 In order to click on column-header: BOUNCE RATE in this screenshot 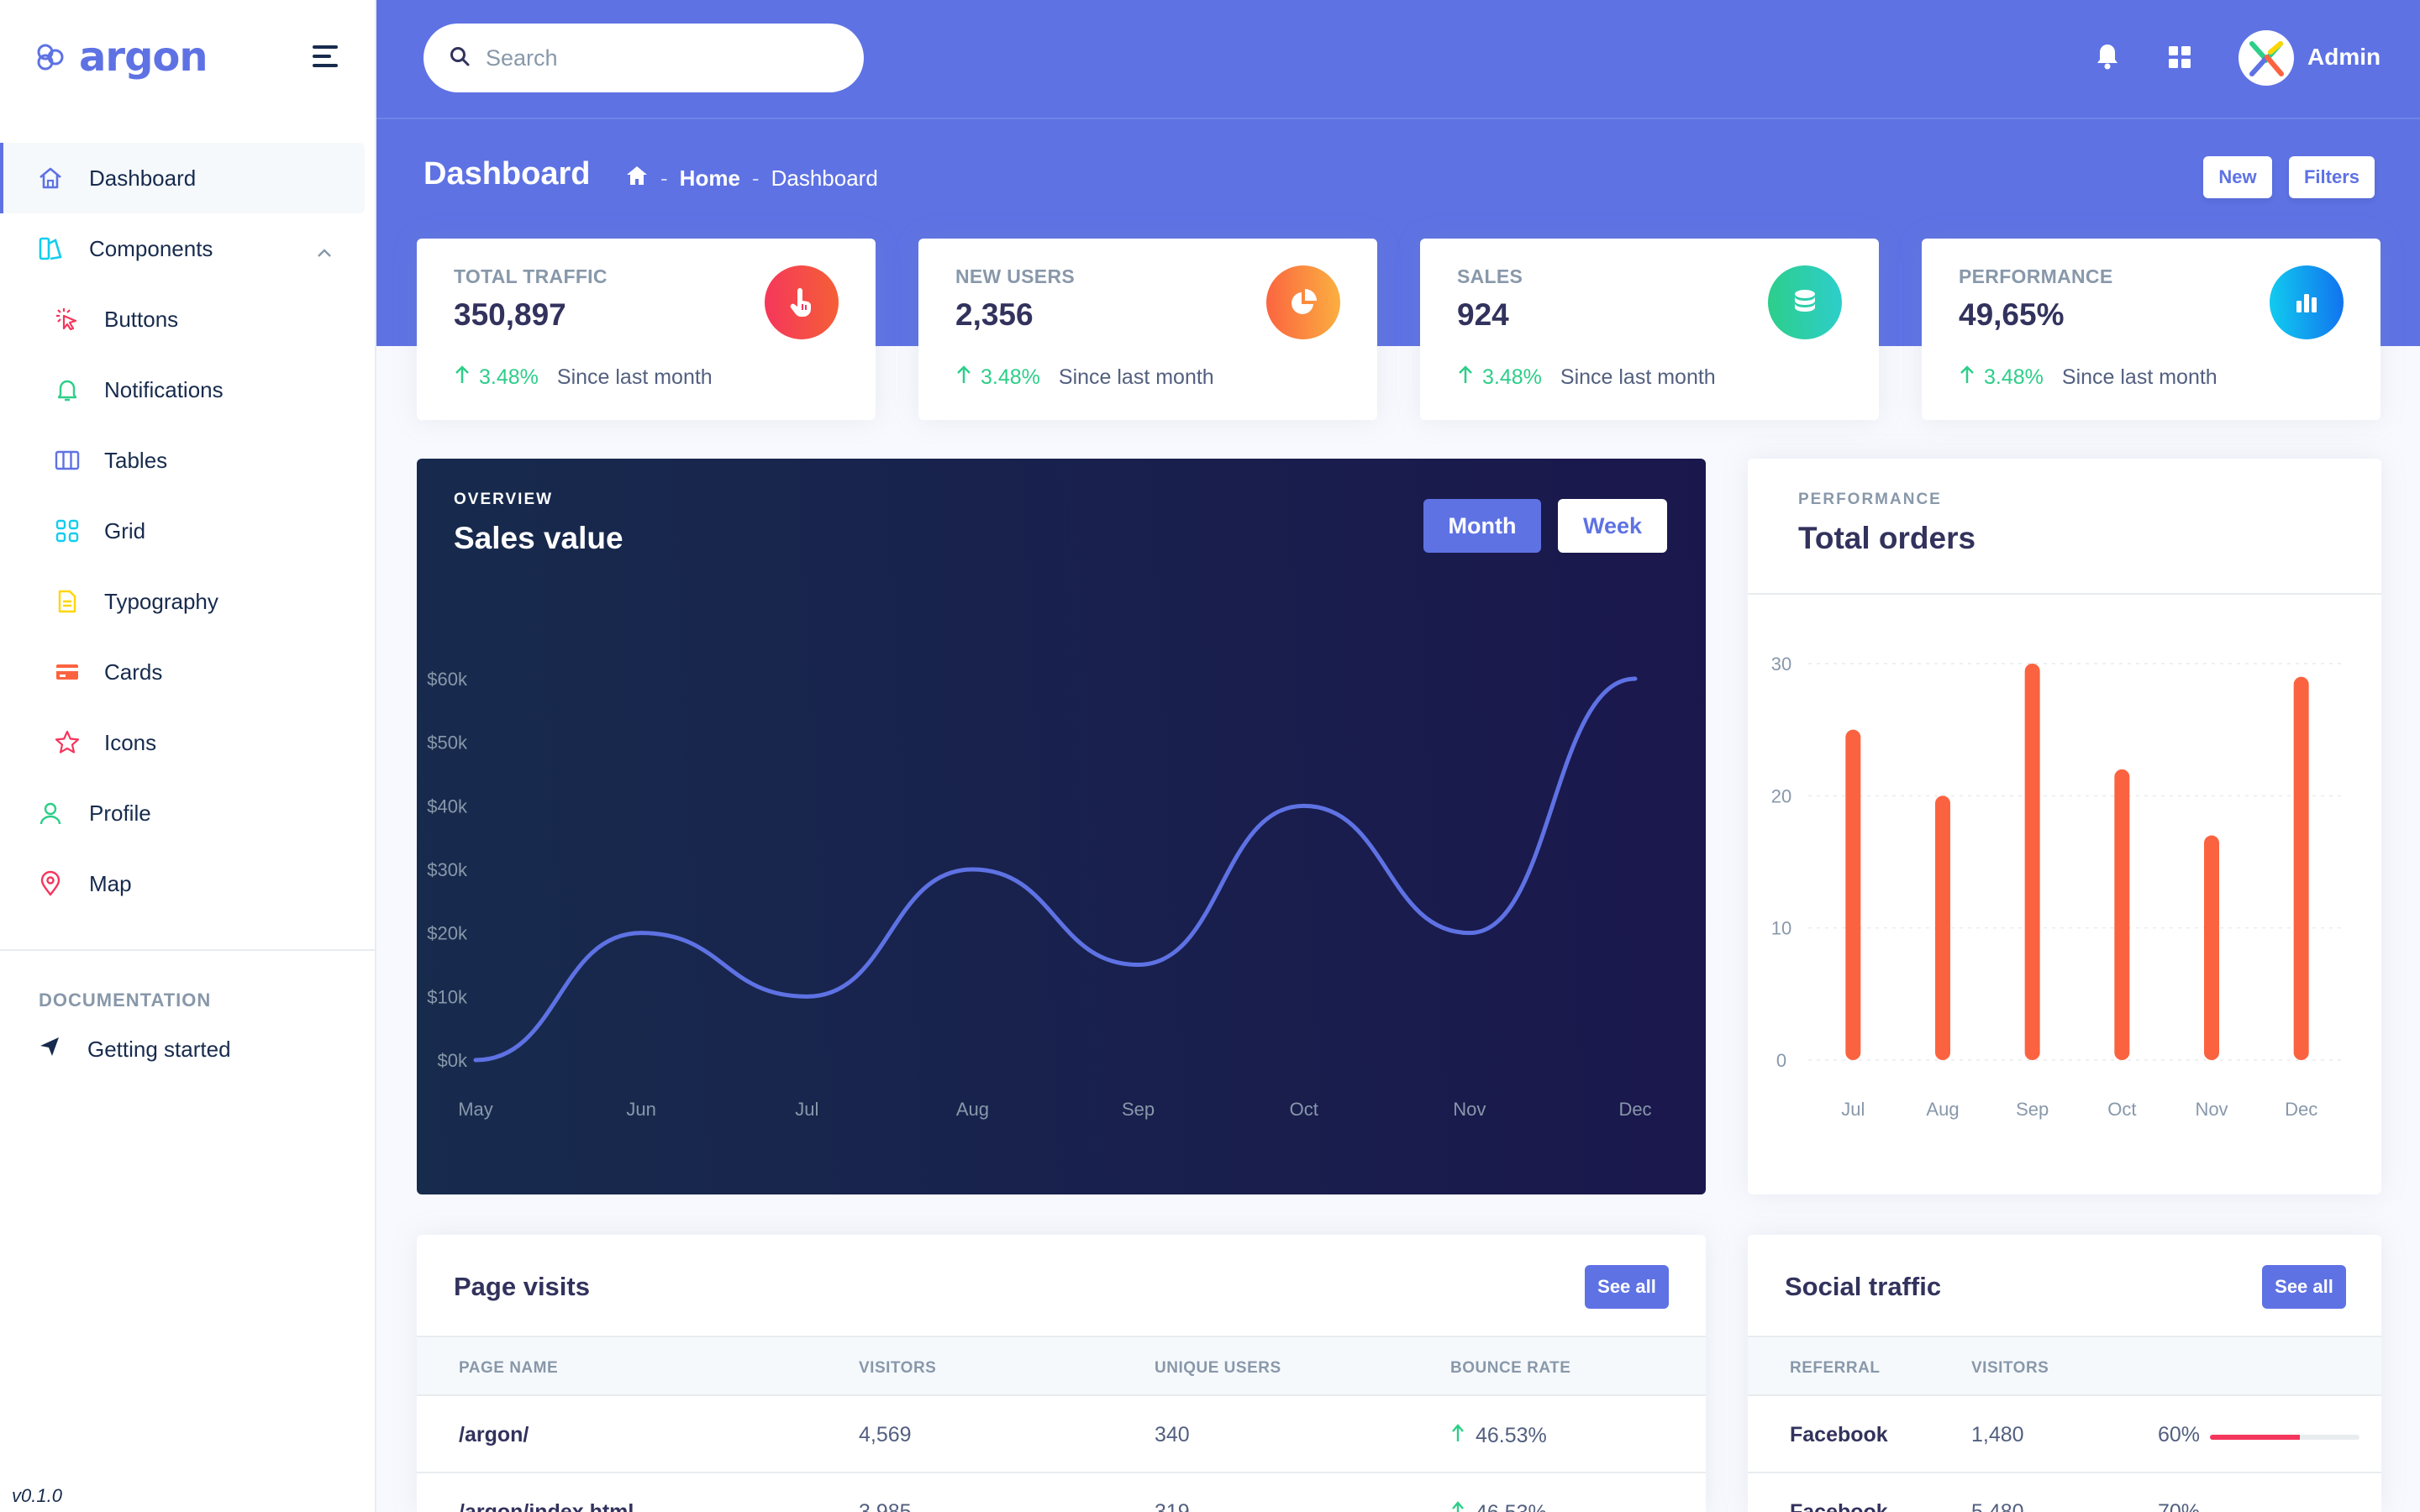, I will do `click(1510, 1368)`.